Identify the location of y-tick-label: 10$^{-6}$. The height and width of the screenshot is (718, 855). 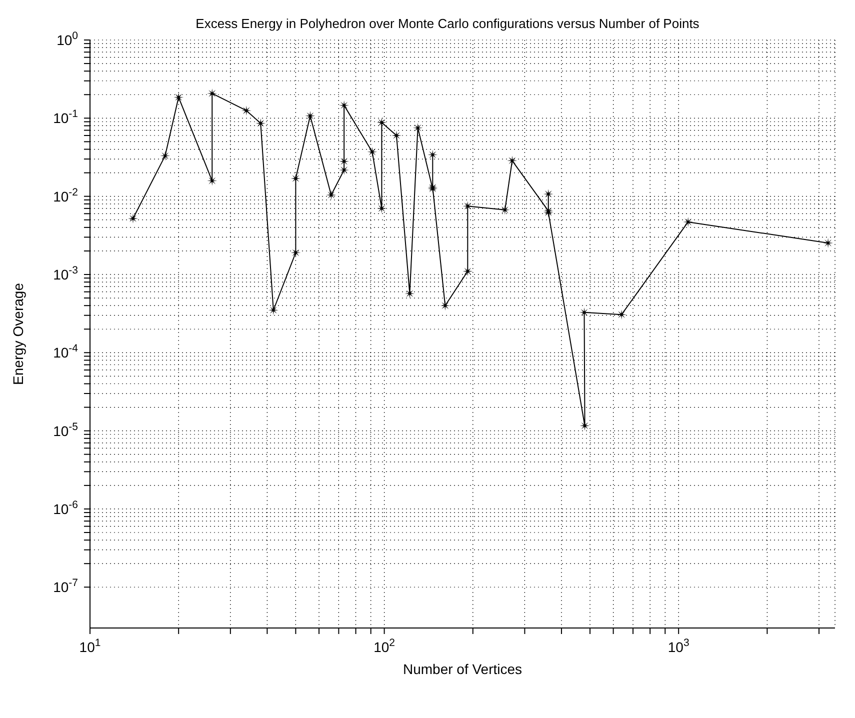
(65, 507).